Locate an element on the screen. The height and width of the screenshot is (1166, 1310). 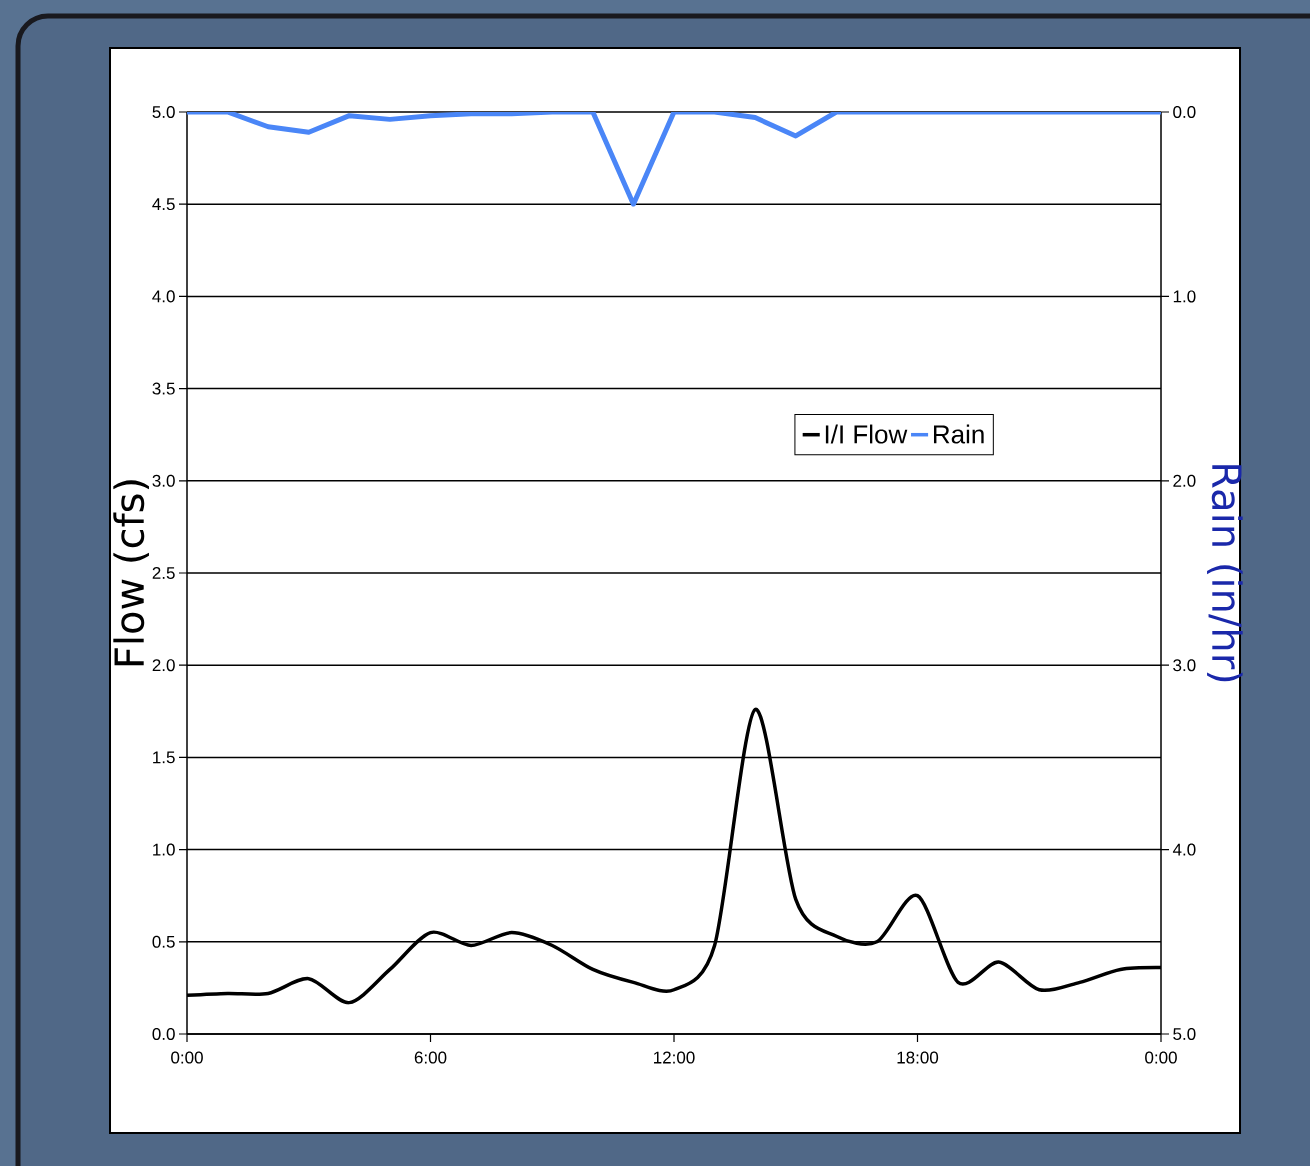
y-tick-label: 1.0 is located at coordinates (164, 849).